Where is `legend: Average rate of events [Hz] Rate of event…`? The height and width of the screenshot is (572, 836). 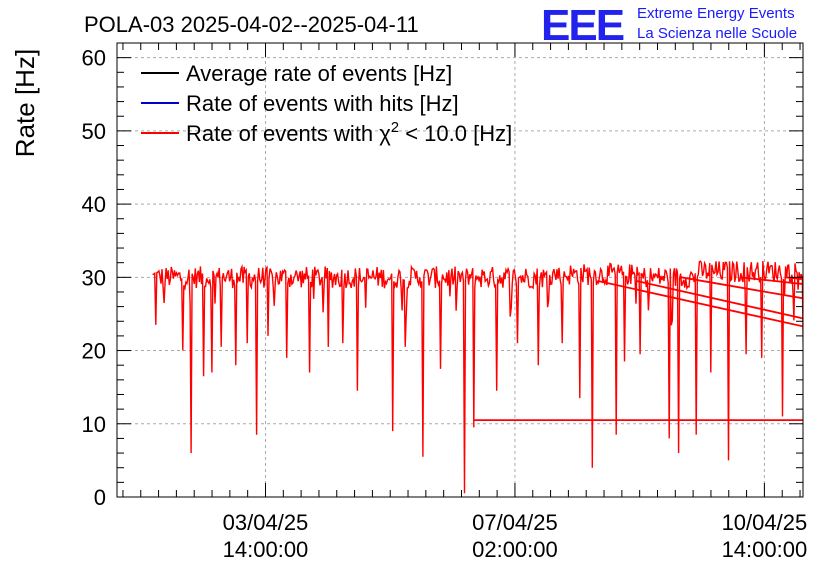
legend: Average rate of events [Hz] Rate of event… is located at coordinates (326, 103).